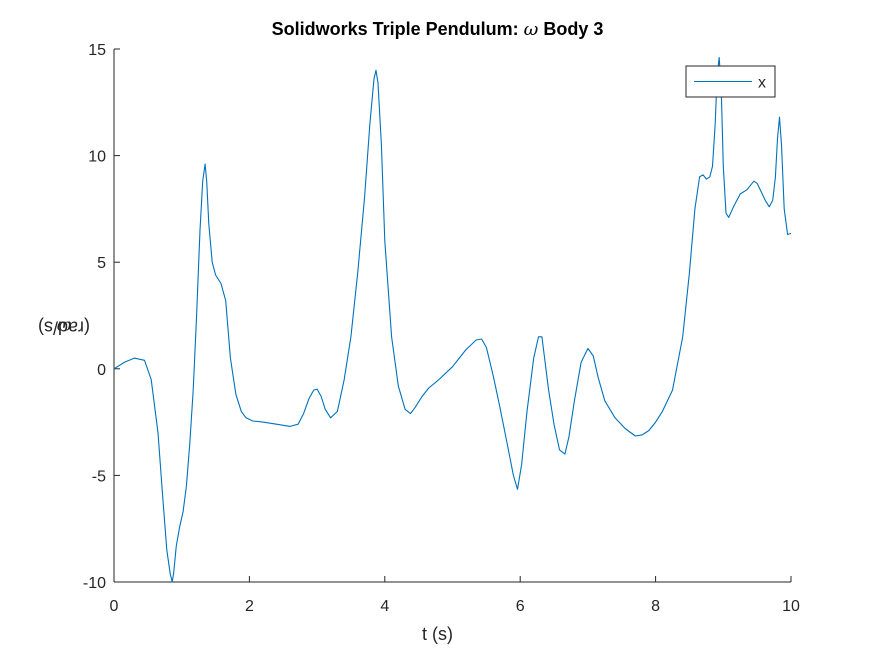  Describe the element at coordinates (397, 29) in the screenshot. I see `chart-title-text: Solidworks Triple Pendulum:` at that location.